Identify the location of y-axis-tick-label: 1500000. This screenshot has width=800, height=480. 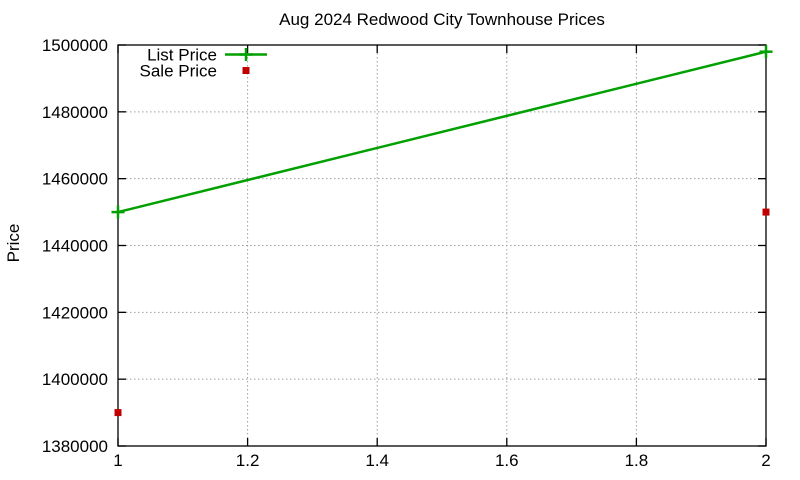
(75, 45).